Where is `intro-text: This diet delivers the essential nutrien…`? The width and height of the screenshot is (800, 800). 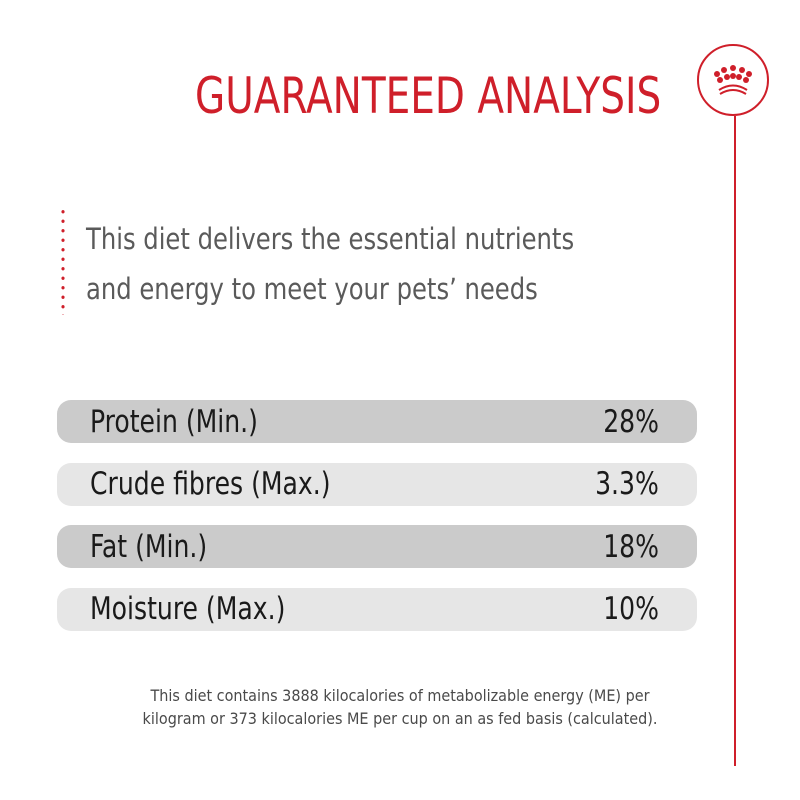 intro-text: This diet delivers the essential nutrien… is located at coordinates (374, 264).